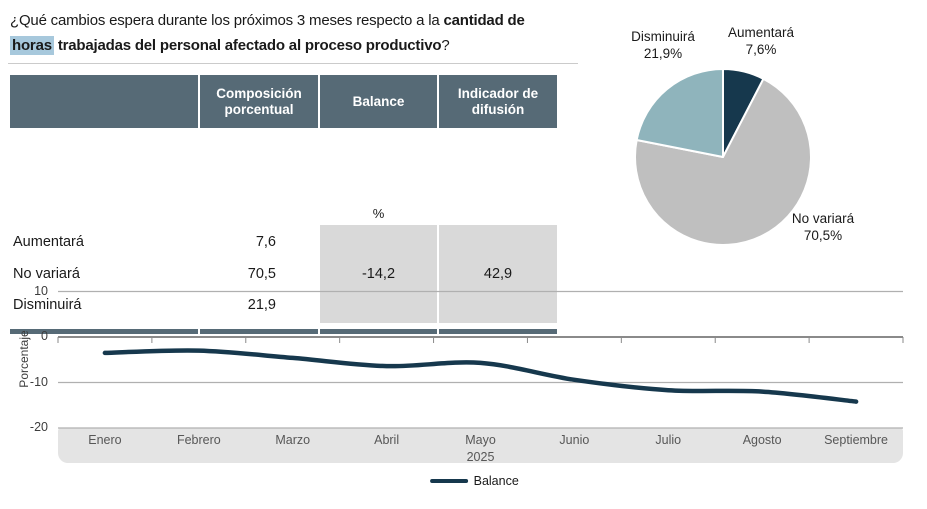 The height and width of the screenshot is (509, 927). What do you see at coordinates (823, 227) in the screenshot?
I see `pie-label-no-variara: No variará 70,5%` at bounding box center [823, 227].